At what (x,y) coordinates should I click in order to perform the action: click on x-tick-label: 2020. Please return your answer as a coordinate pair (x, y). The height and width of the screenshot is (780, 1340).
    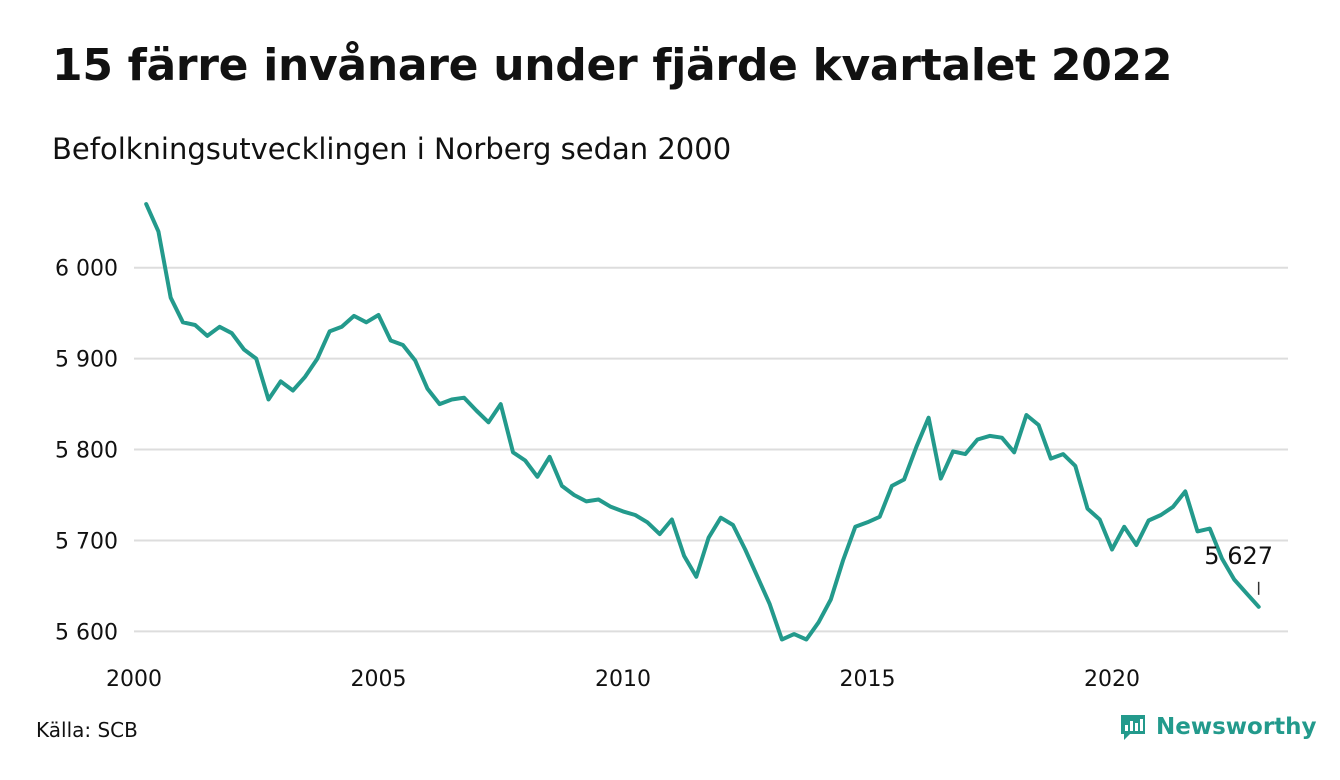
    Looking at the image, I should click on (1112, 679).